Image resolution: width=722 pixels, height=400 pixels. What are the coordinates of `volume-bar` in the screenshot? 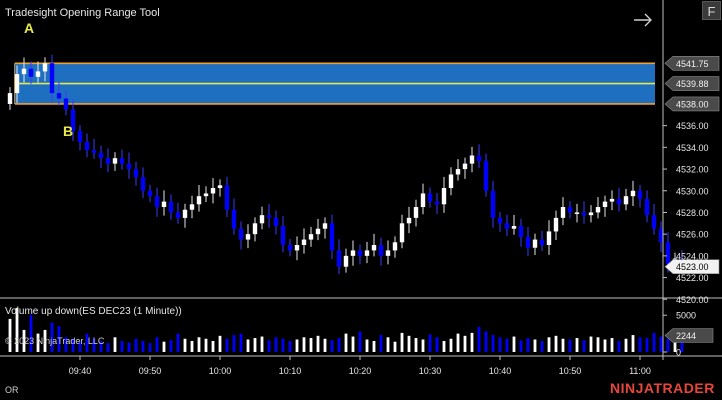 It's located at (360, 341).